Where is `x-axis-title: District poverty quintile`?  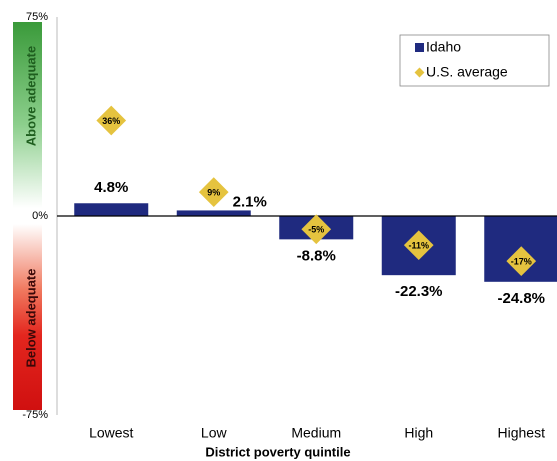
x-axis-title: District poverty quintile is located at coordinates (277, 451).